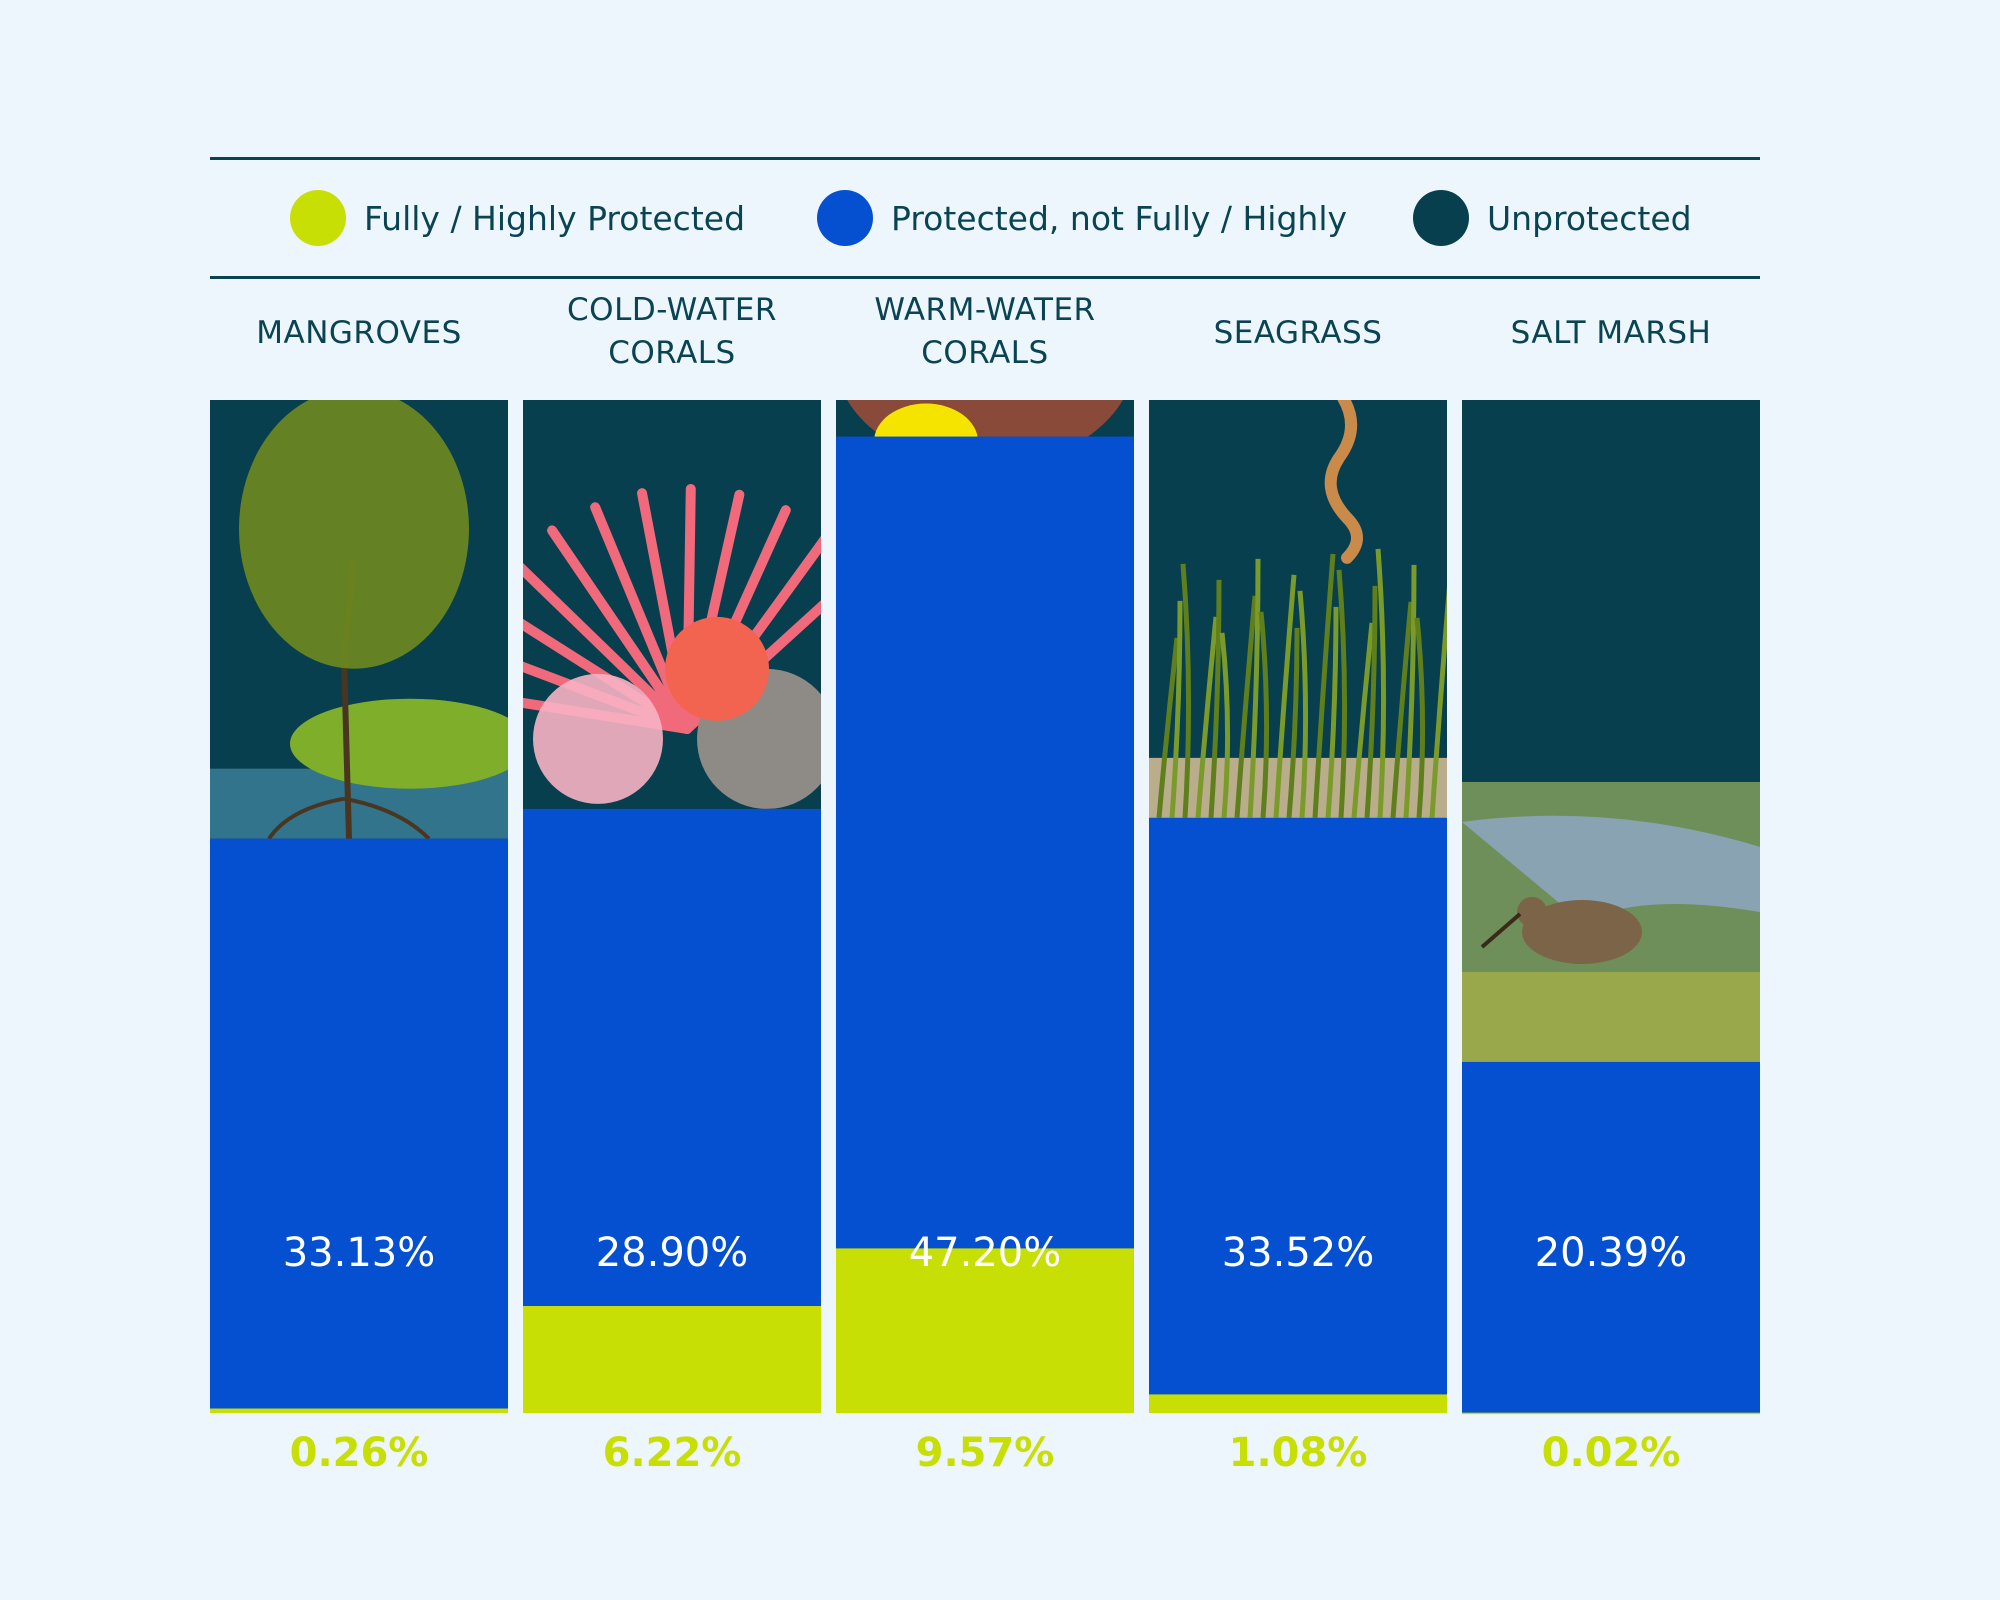  Describe the element at coordinates (672, 1253) in the screenshot. I see `data-label-protected: 28.90%` at that location.